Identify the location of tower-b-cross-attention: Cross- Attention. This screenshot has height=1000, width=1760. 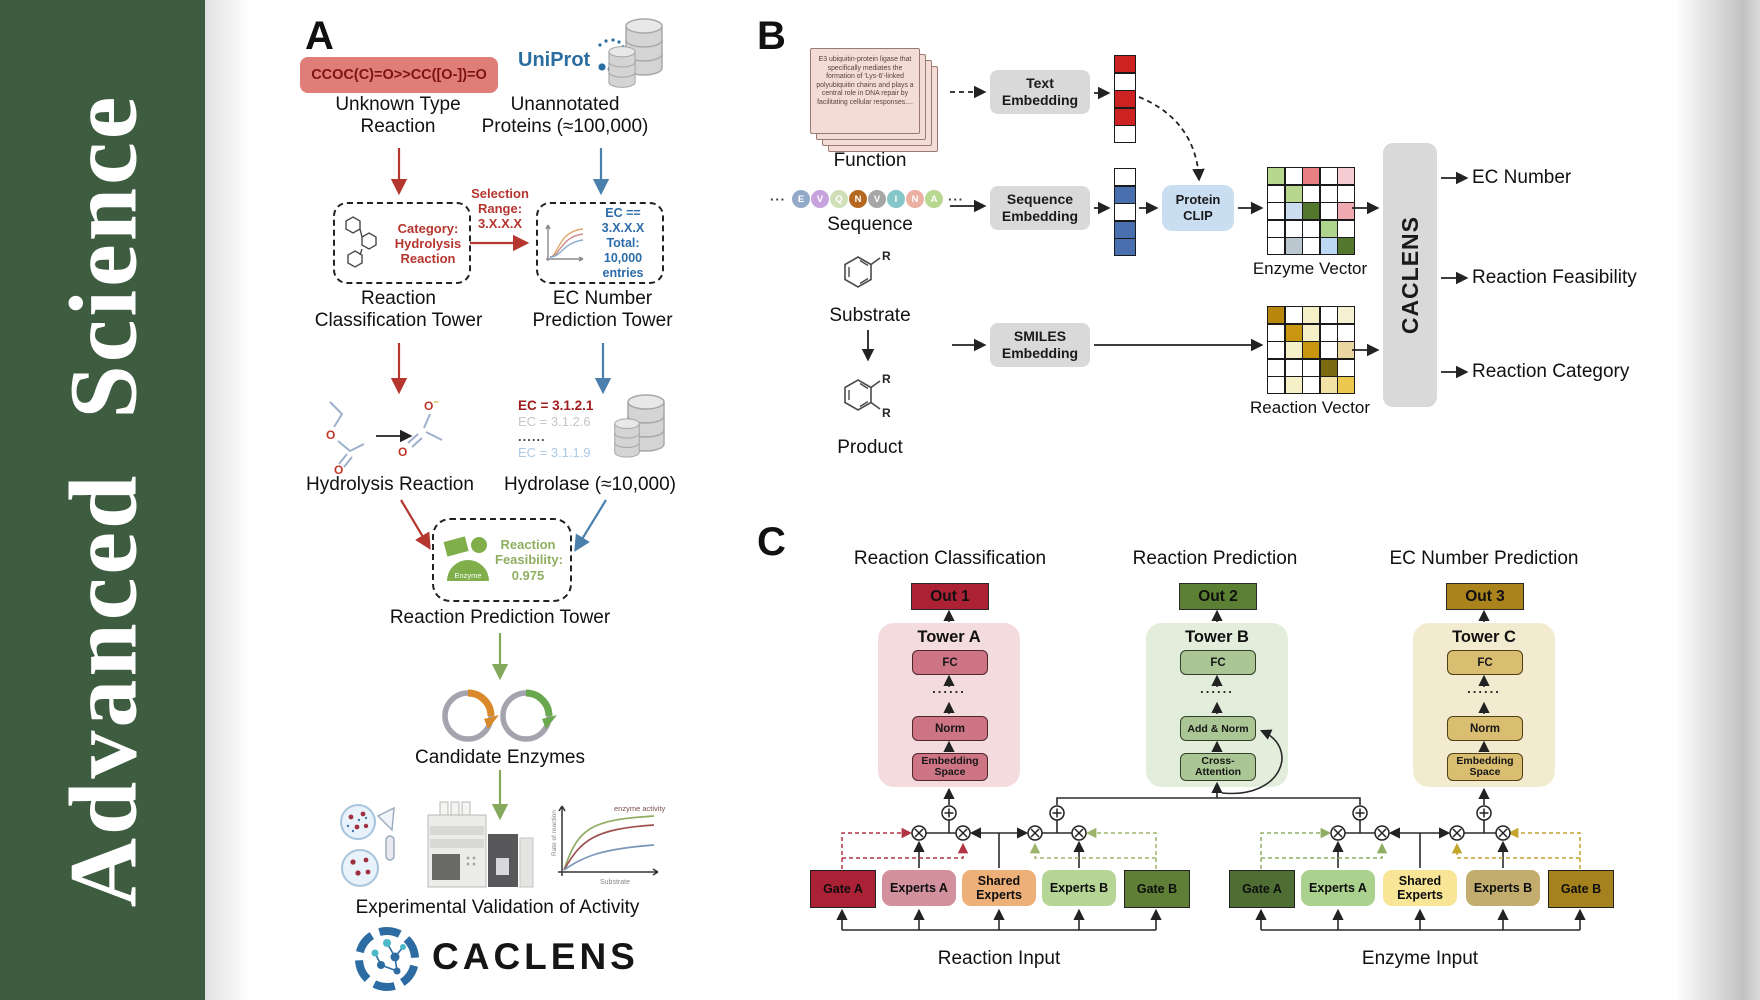
(1218, 767).